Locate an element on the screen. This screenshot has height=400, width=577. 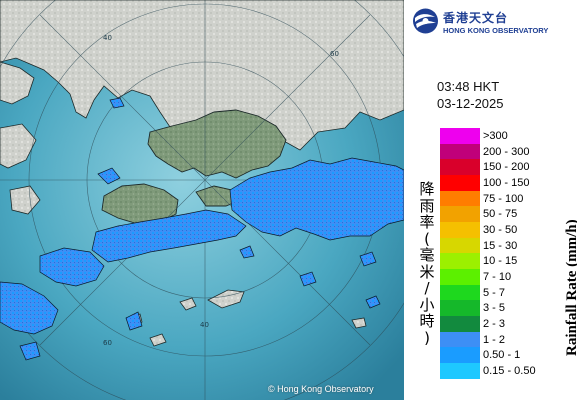
legend-title-char: / is located at coordinates (427, 288).